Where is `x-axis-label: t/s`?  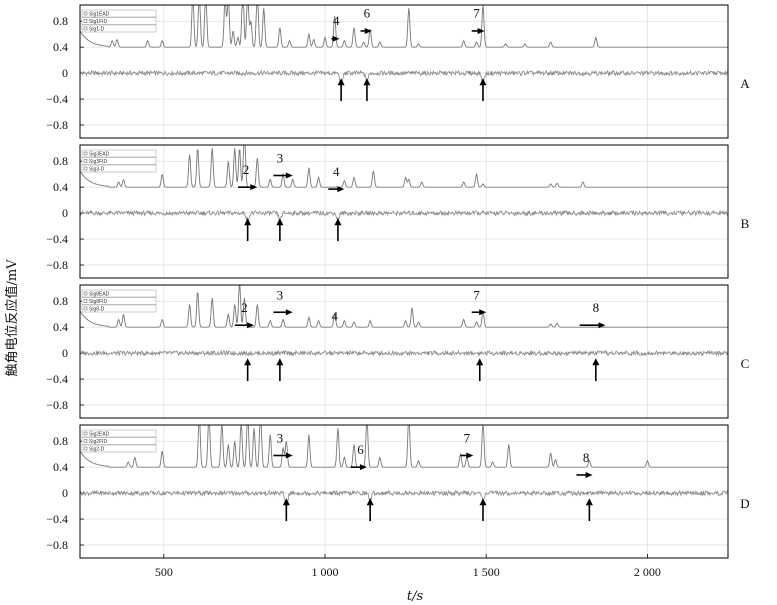
x-axis-label: t/s is located at coordinates (415, 596).